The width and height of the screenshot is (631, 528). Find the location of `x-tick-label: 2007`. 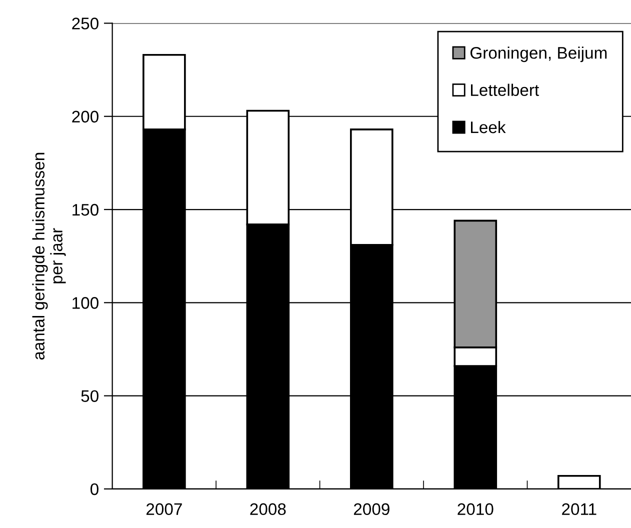

x-tick-label: 2007 is located at coordinates (164, 509).